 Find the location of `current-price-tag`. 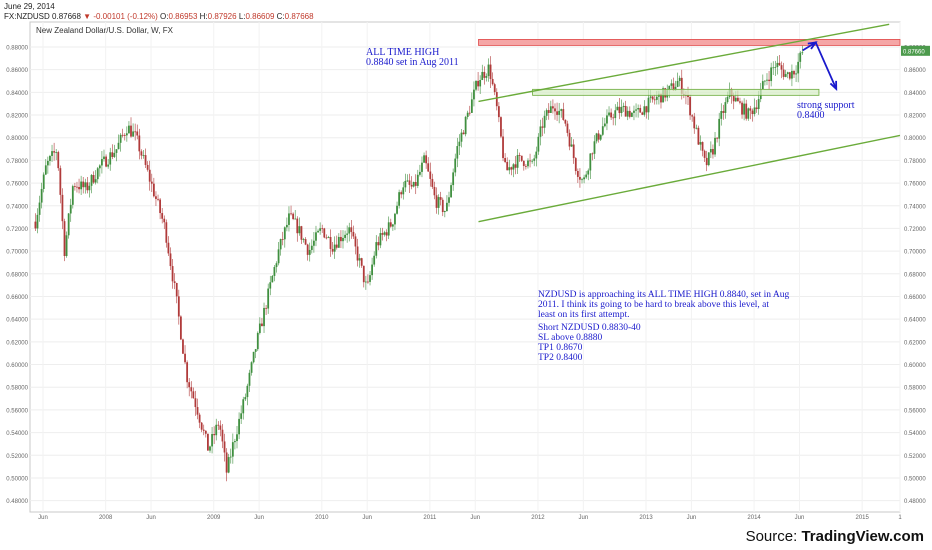

current-price-tag is located at coordinates (915, 50).